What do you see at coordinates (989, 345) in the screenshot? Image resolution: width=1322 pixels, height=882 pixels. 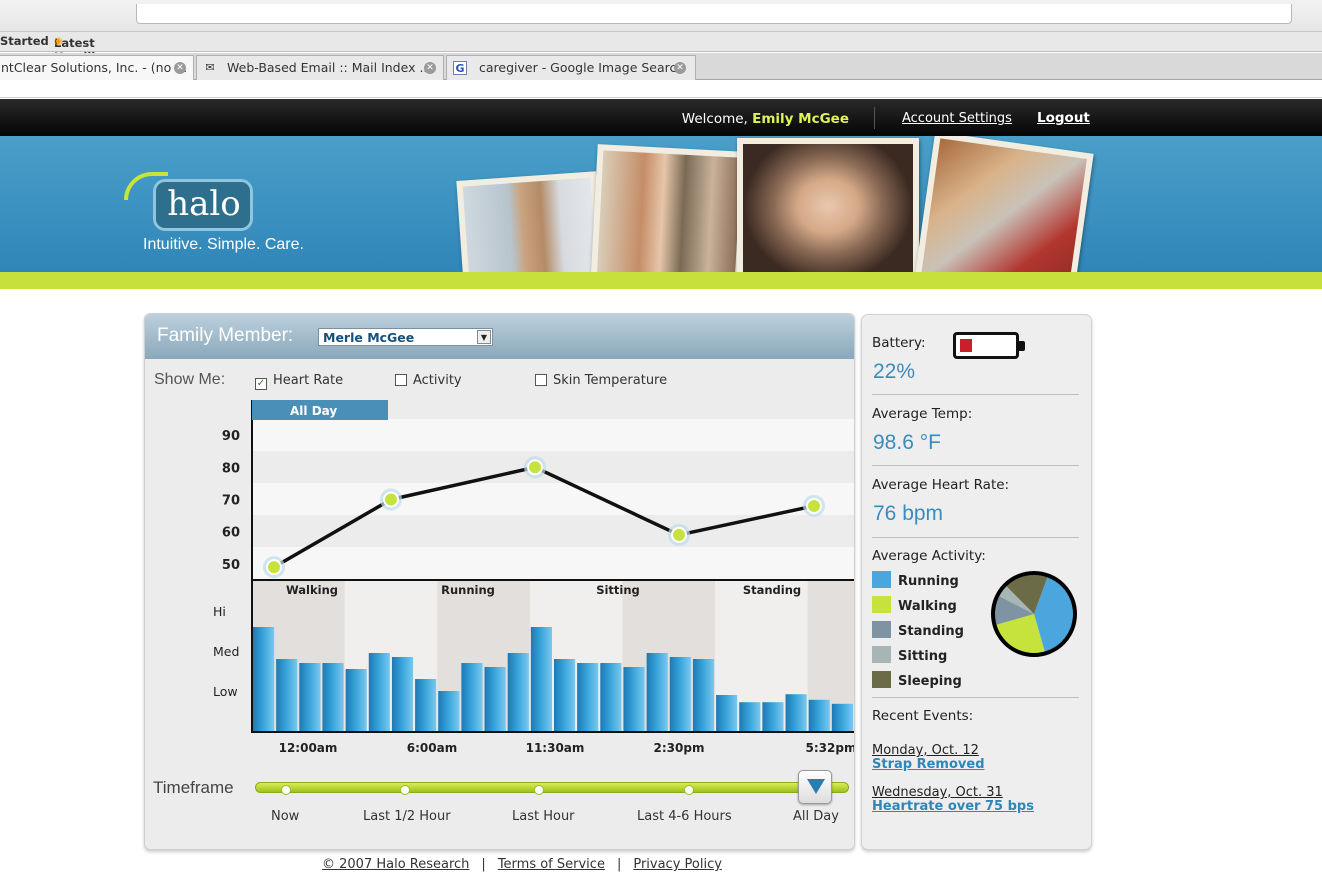 I see `battery-icon` at bounding box center [989, 345].